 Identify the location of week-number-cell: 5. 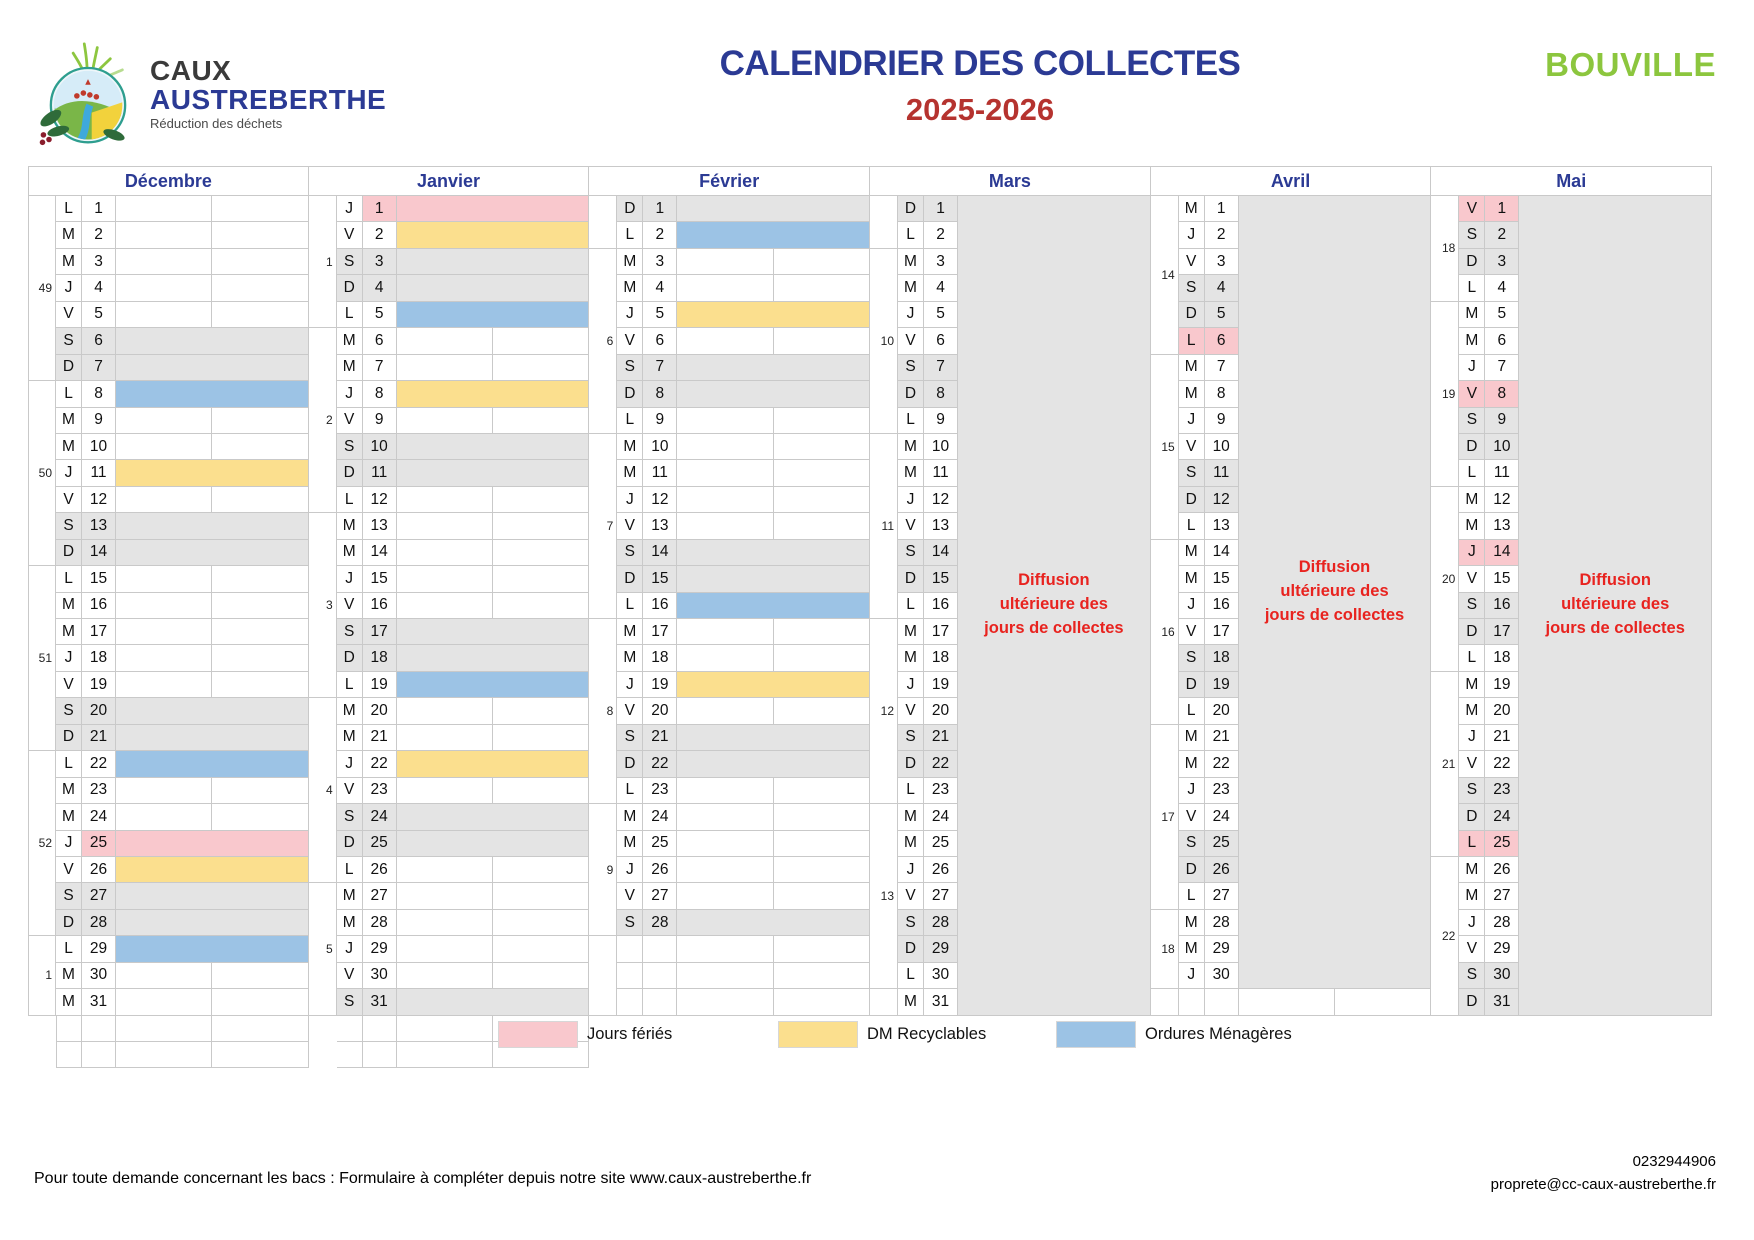
(322, 949).